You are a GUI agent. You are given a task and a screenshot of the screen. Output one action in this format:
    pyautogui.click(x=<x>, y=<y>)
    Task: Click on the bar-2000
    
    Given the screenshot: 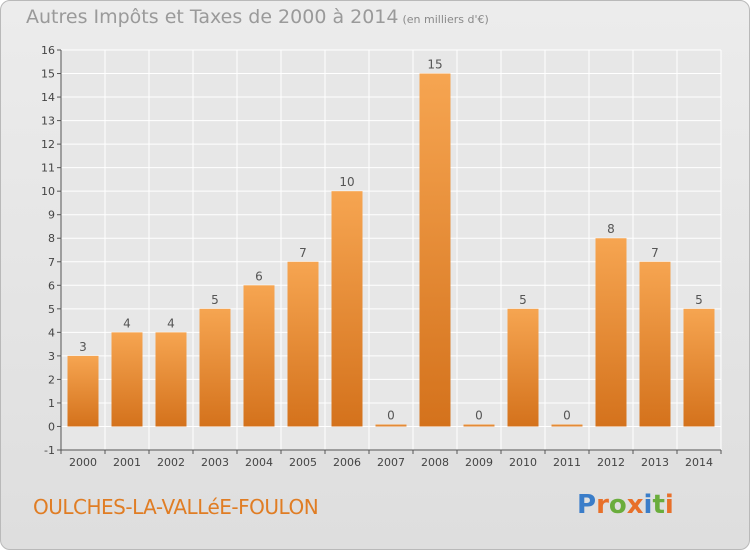 What is the action you would take?
    pyautogui.click(x=83, y=391)
    